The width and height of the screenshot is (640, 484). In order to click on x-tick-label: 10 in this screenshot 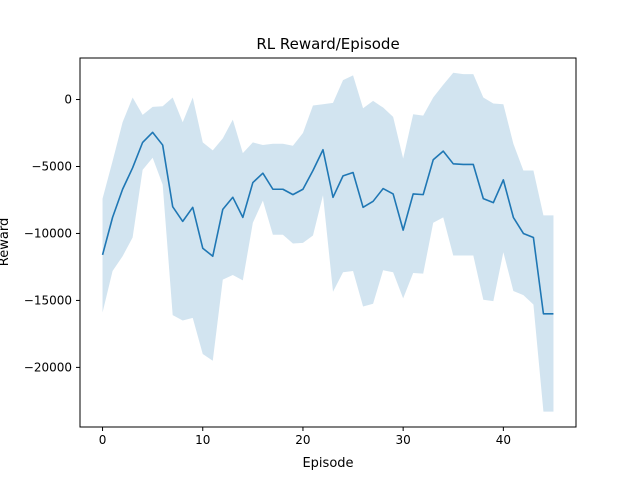, I will do `click(202, 440)`.